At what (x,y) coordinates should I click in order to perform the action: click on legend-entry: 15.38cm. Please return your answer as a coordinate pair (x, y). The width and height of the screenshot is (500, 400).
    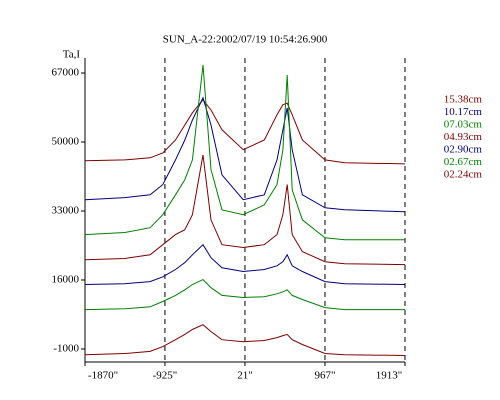
    Looking at the image, I should click on (463, 100).